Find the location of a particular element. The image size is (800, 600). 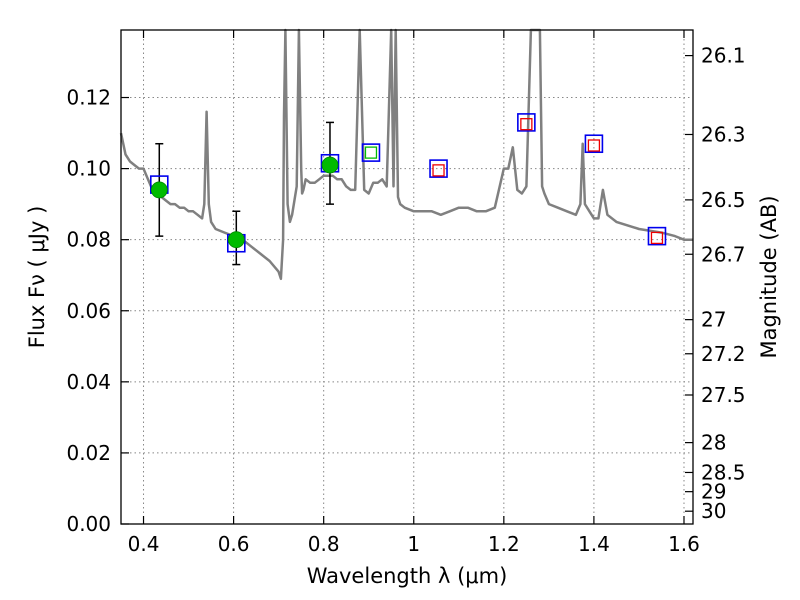

right-tick-label: 26.7 is located at coordinates (723, 254).